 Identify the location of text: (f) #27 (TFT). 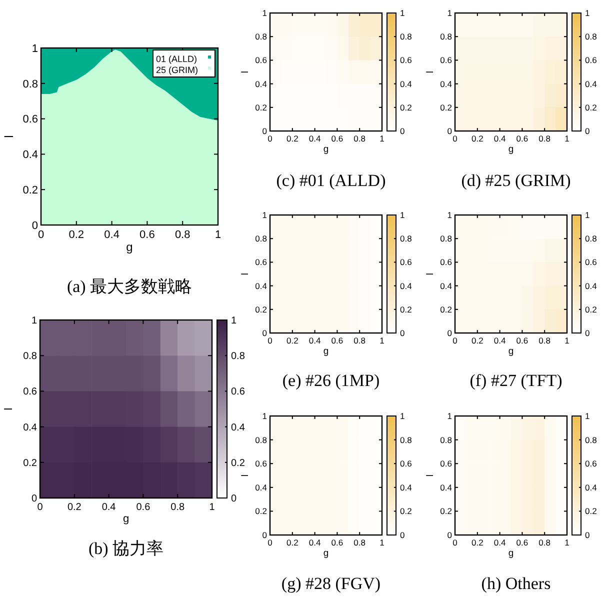
(516, 380).